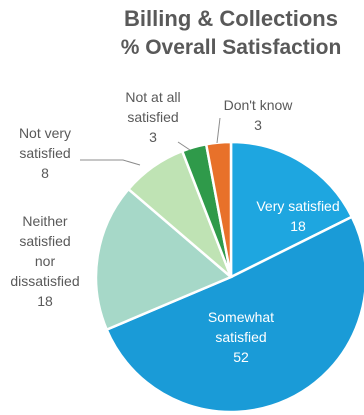 The image size is (364, 415). What do you see at coordinates (241, 337) in the screenshot?
I see `slice-label-1: Somewhat satisfied 52` at bounding box center [241, 337].